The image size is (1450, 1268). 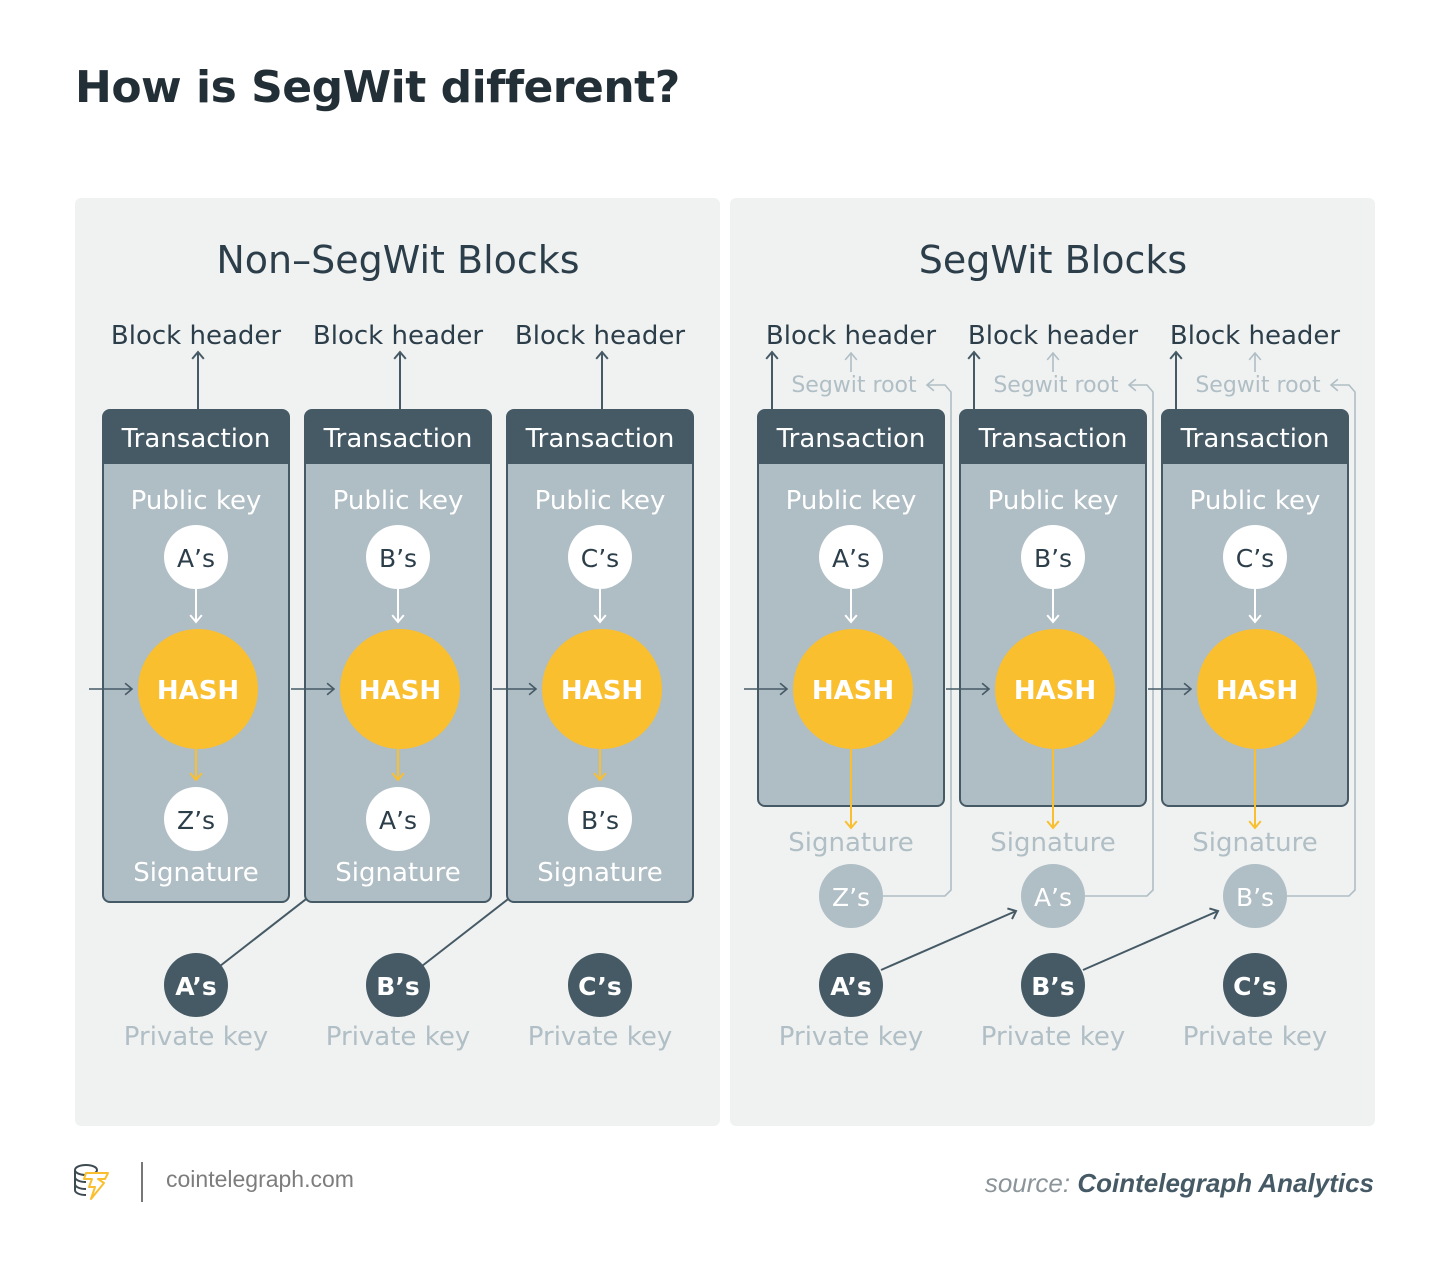 I want to click on private-key-owner: C’s, so click(x=1255, y=986).